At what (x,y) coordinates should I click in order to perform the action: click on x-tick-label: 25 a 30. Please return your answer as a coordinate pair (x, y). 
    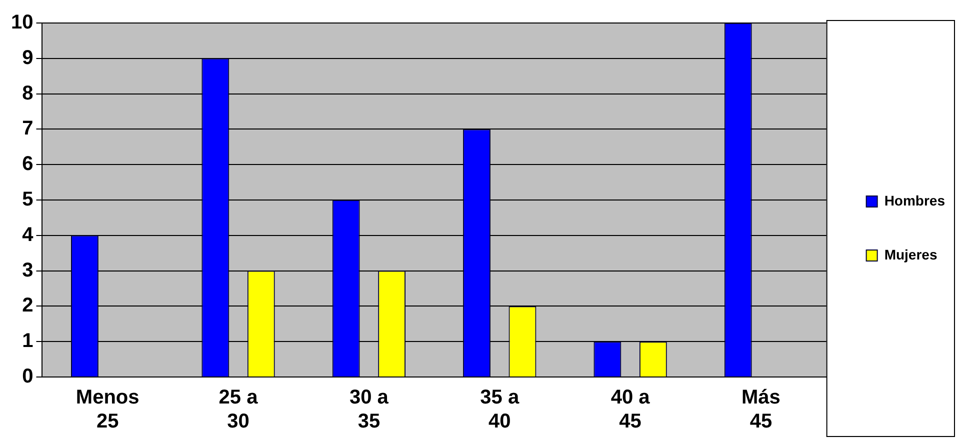
    Looking at the image, I should click on (238, 409).